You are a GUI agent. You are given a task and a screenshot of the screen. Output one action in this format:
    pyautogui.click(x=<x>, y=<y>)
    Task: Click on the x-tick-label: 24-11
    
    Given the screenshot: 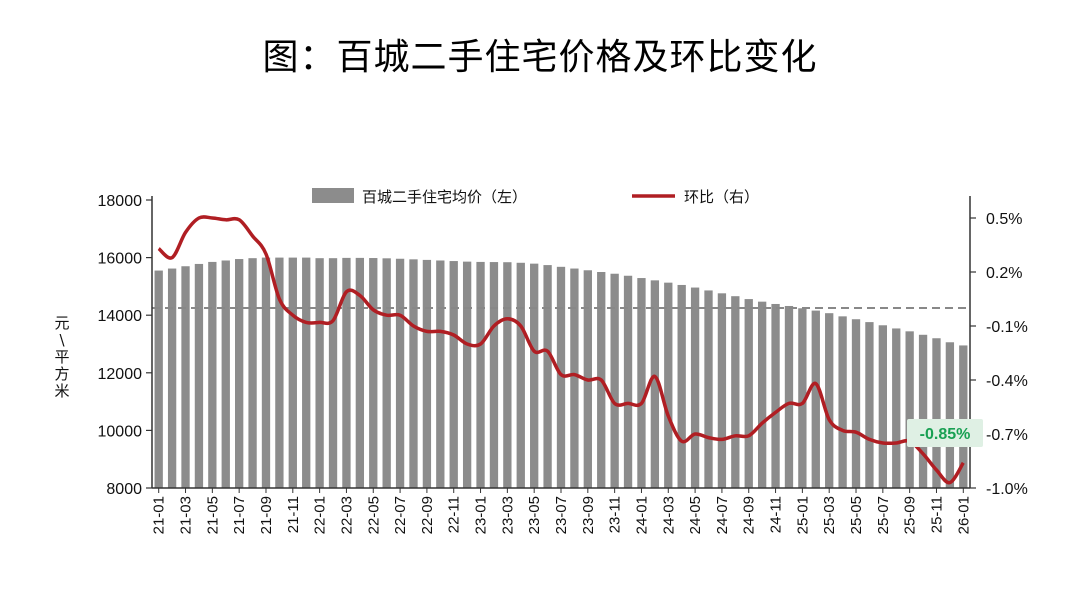 What is the action you would take?
    pyautogui.click(x=776, y=514)
    